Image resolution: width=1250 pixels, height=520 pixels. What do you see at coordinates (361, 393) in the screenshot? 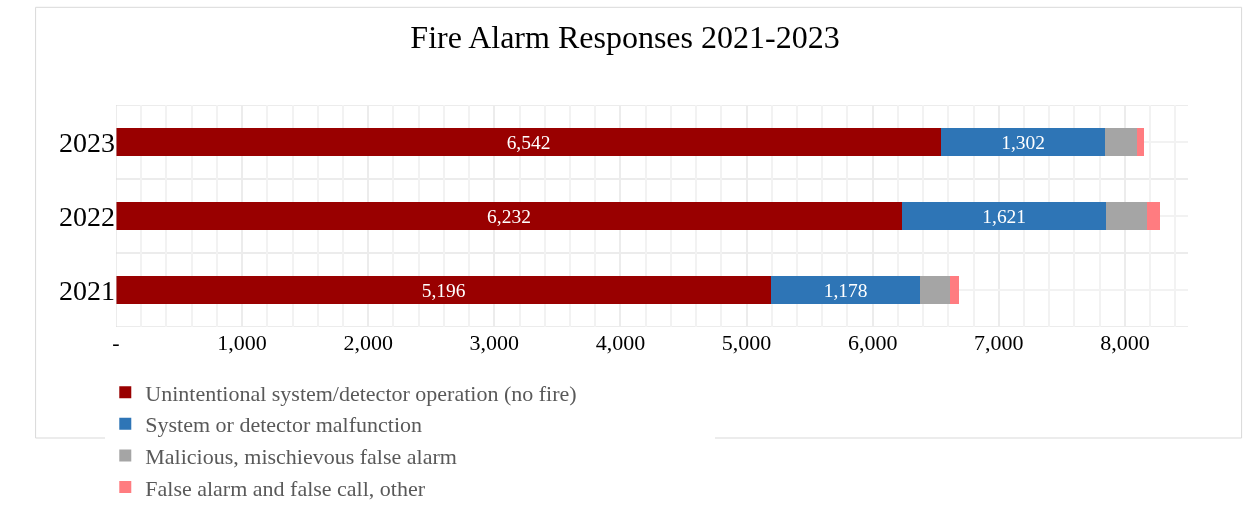
I see `legend-label: Unintentional system/detector operation (no fire)` at bounding box center [361, 393].